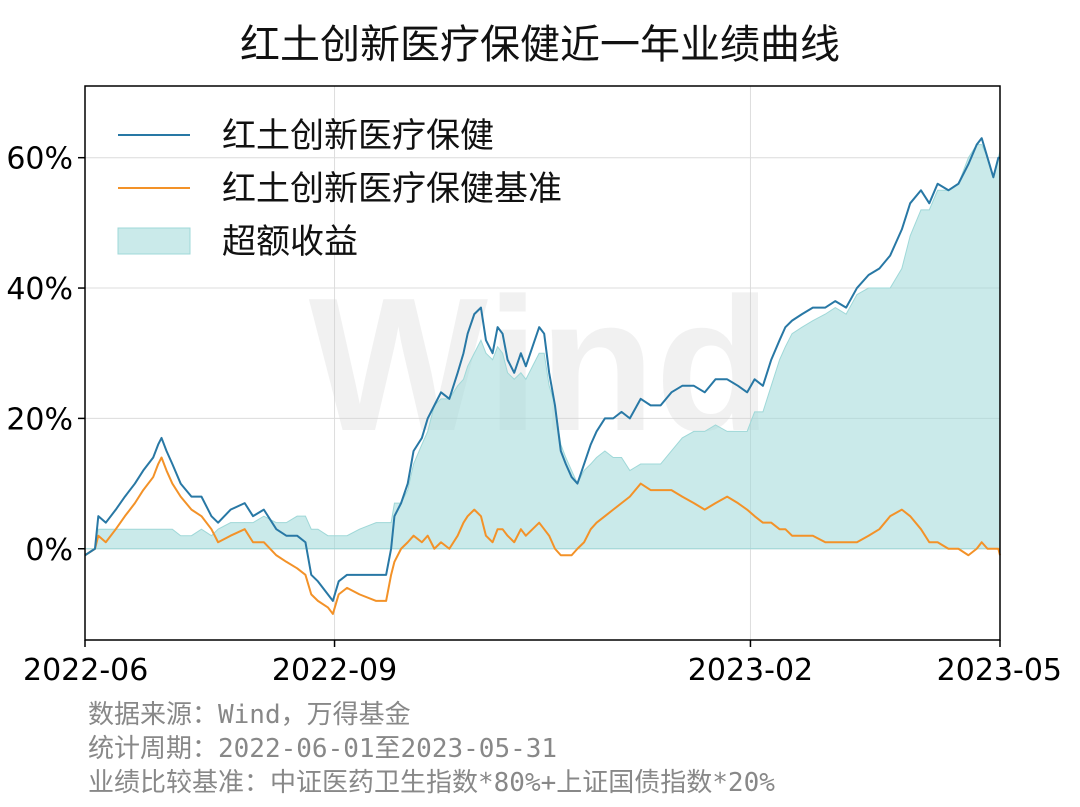 The image size is (1080, 807). I want to click on legend-swatch, so click(154, 241).